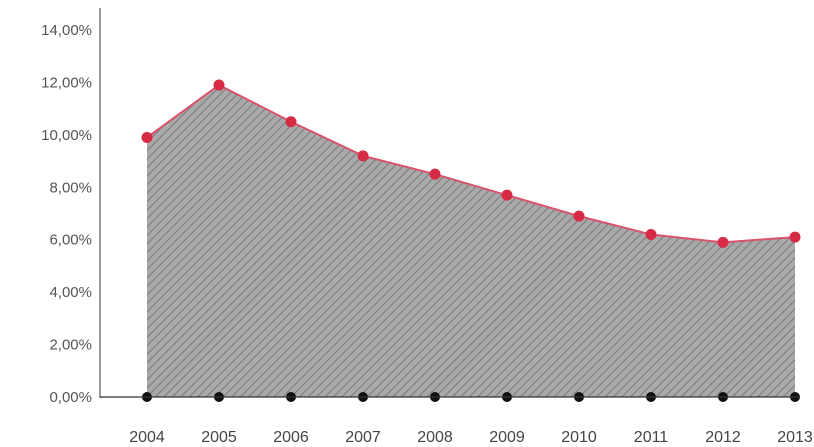 The image size is (814, 447). I want to click on data-point-2006, so click(291, 122).